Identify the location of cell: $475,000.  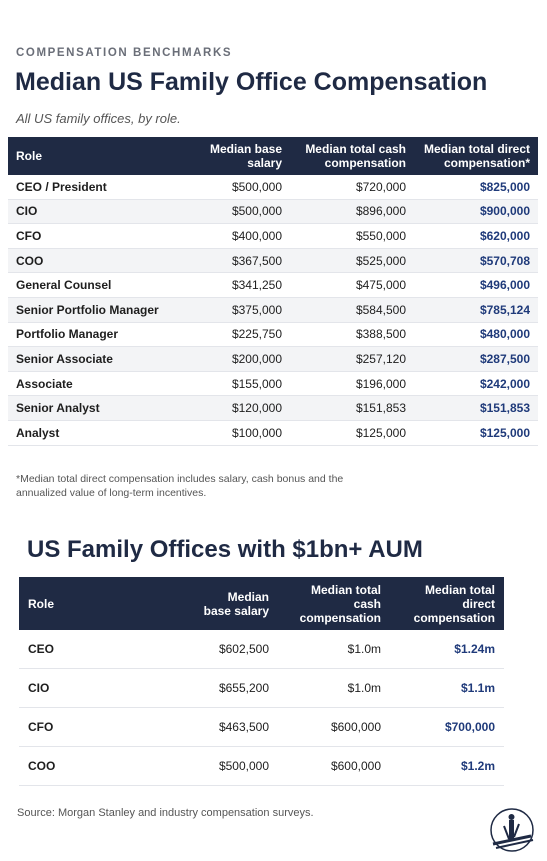
(352, 285).